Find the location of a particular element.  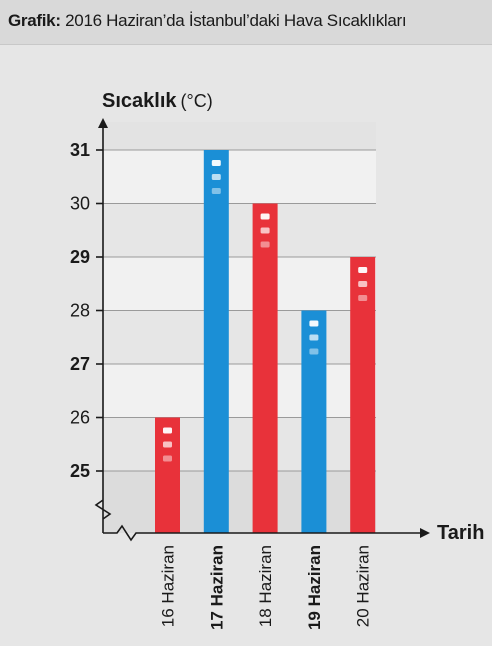

y-axis-line is located at coordinates (103, 325).